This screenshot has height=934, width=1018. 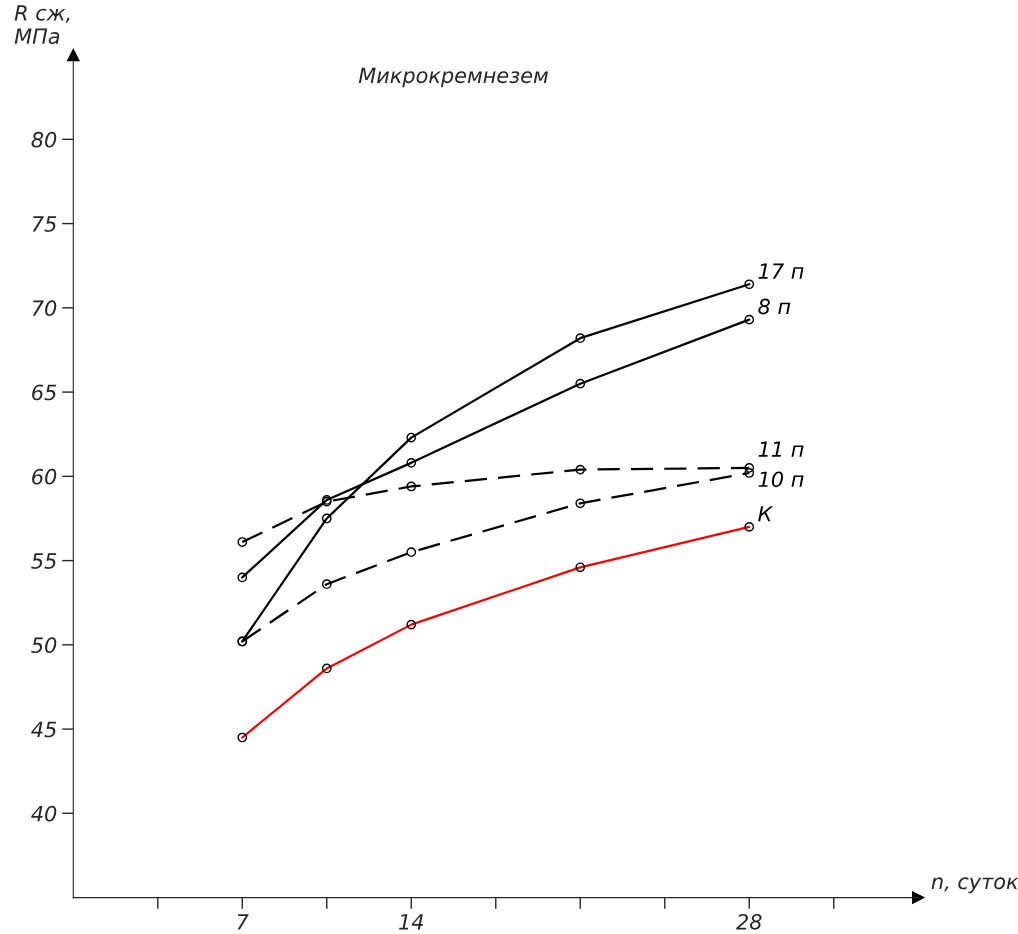 I want to click on y-tick-label: 45, so click(x=44, y=729).